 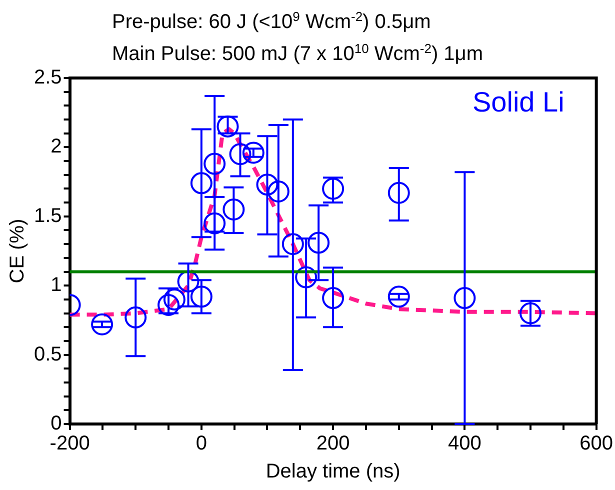 What do you see at coordinates (56, 285) in the screenshot?
I see `y-tick-label: 1` at bounding box center [56, 285].